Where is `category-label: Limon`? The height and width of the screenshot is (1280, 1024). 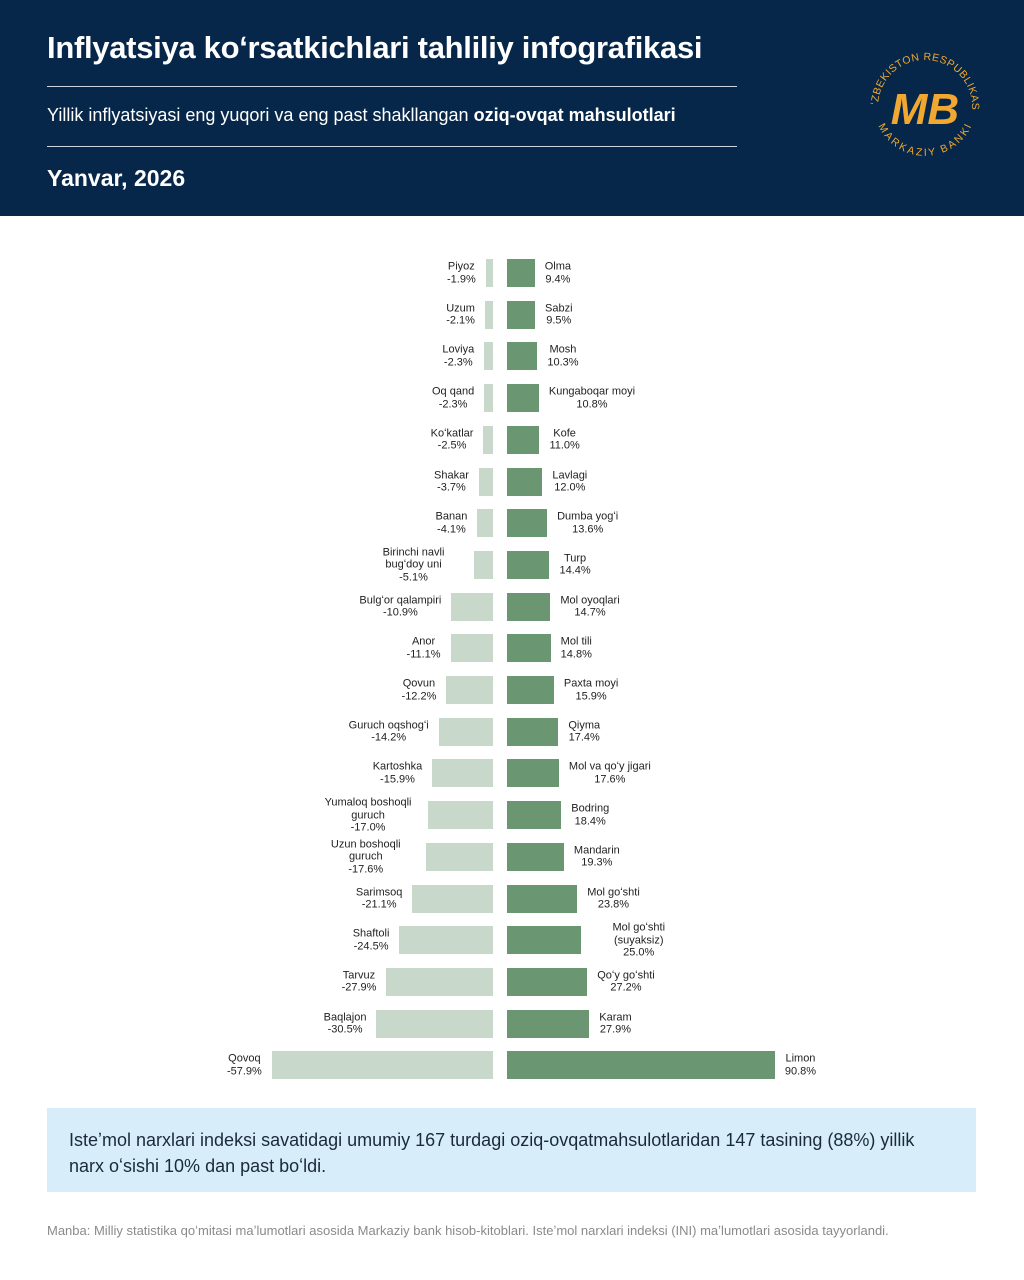
category-label: Limon is located at coordinates (800, 1058).